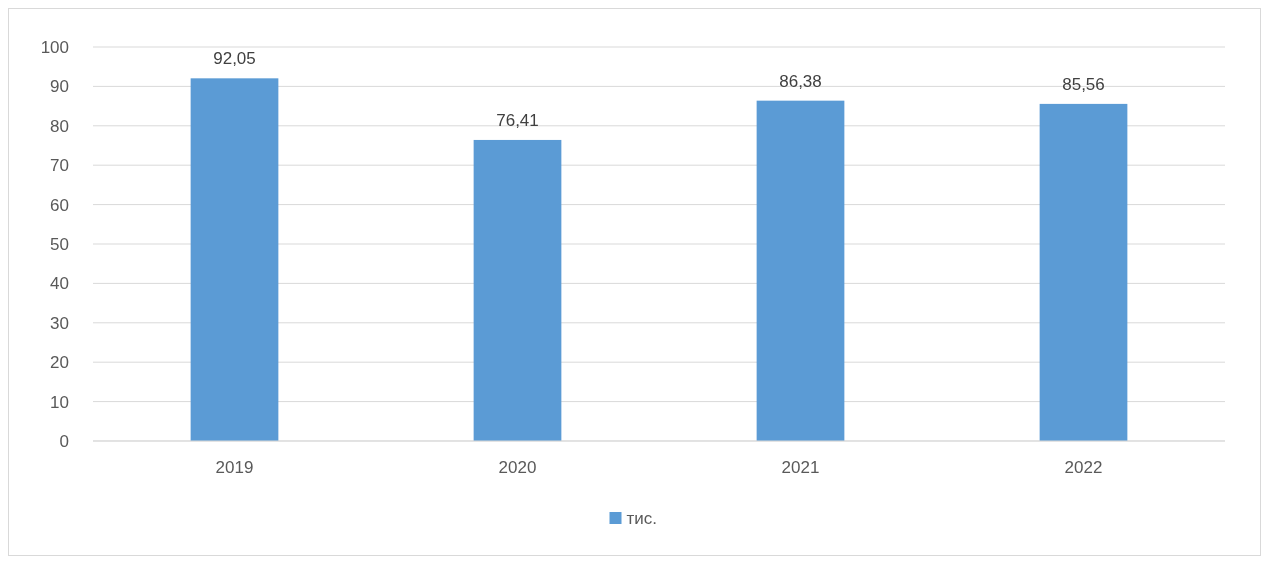 This screenshot has height=564, width=1269. Describe the element at coordinates (517, 120) in the screenshot. I see `data-label: 76,41` at that location.